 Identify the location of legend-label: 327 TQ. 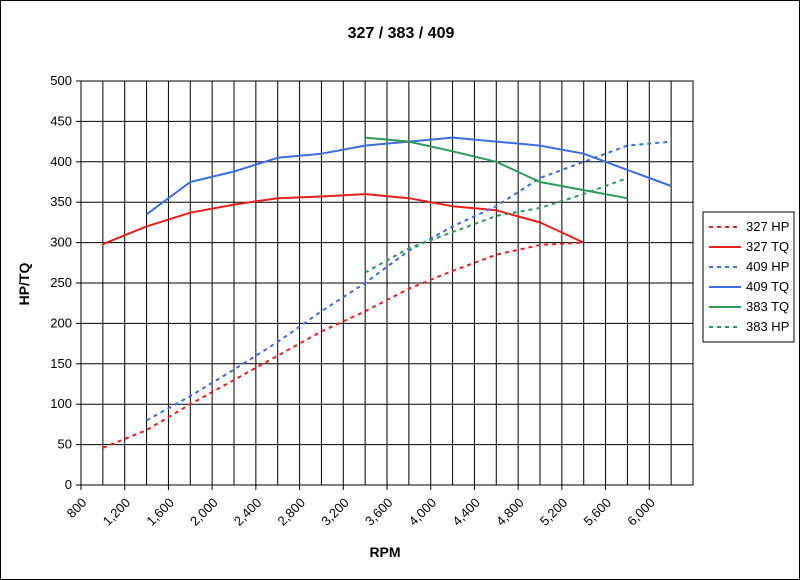
(767, 246).